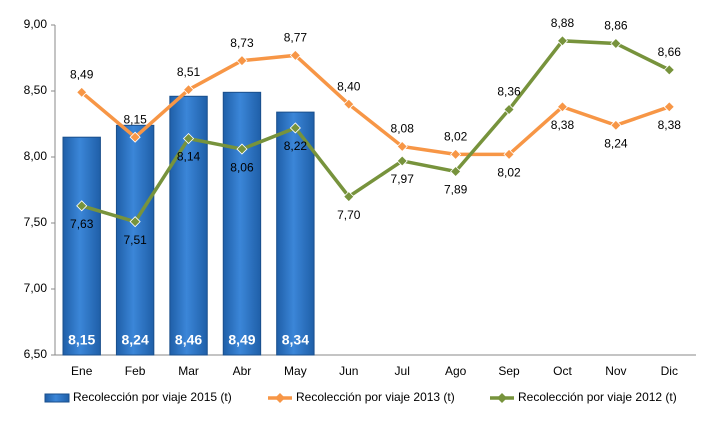  I want to click on x-tick-label: Mar, so click(188, 371).